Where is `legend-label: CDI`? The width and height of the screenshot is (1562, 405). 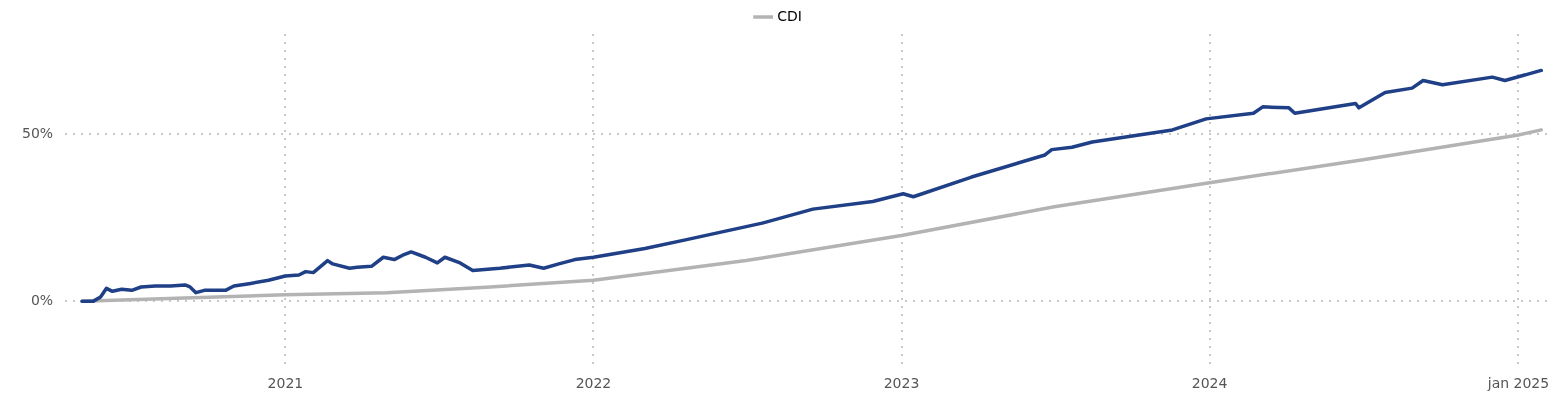 legend-label: CDI is located at coordinates (789, 15).